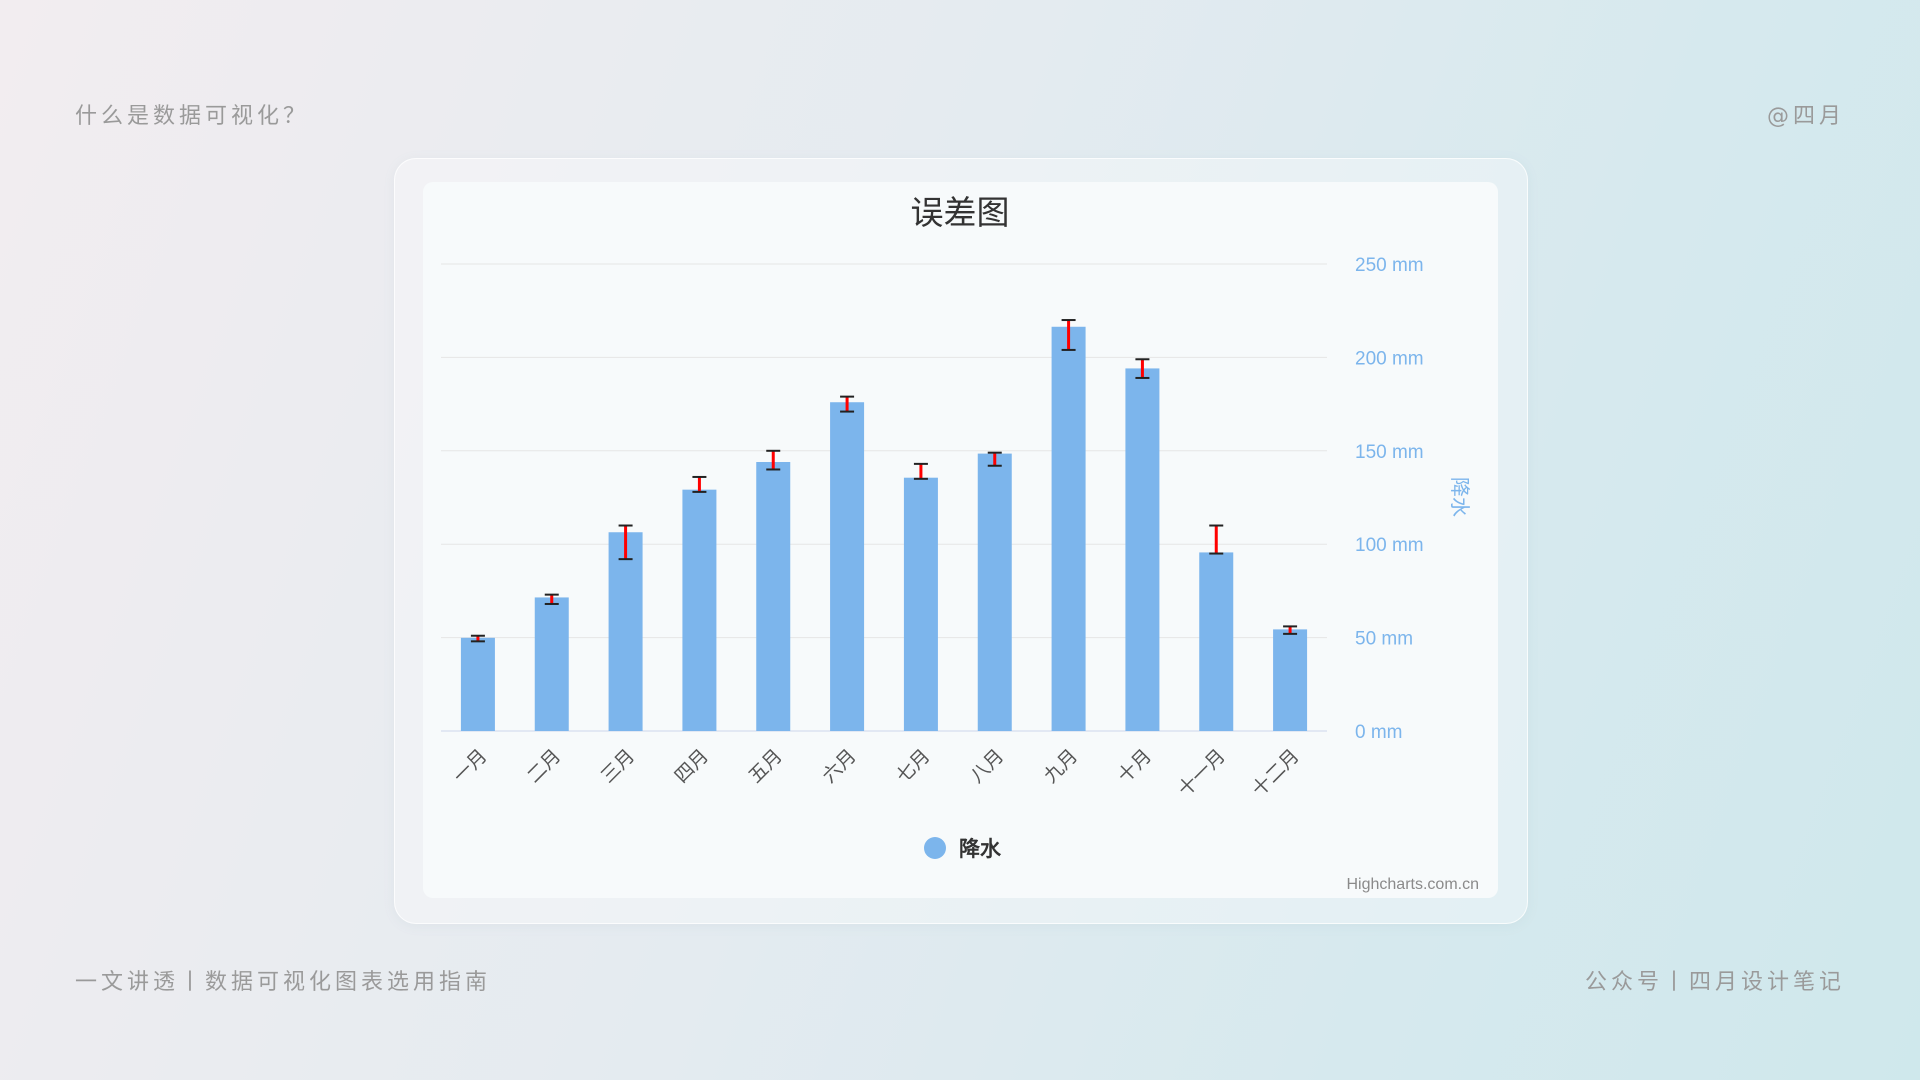 The height and width of the screenshot is (1080, 1920). Describe the element at coordinates (1276, 773) in the screenshot. I see `x-tick-label: 十二月` at that location.